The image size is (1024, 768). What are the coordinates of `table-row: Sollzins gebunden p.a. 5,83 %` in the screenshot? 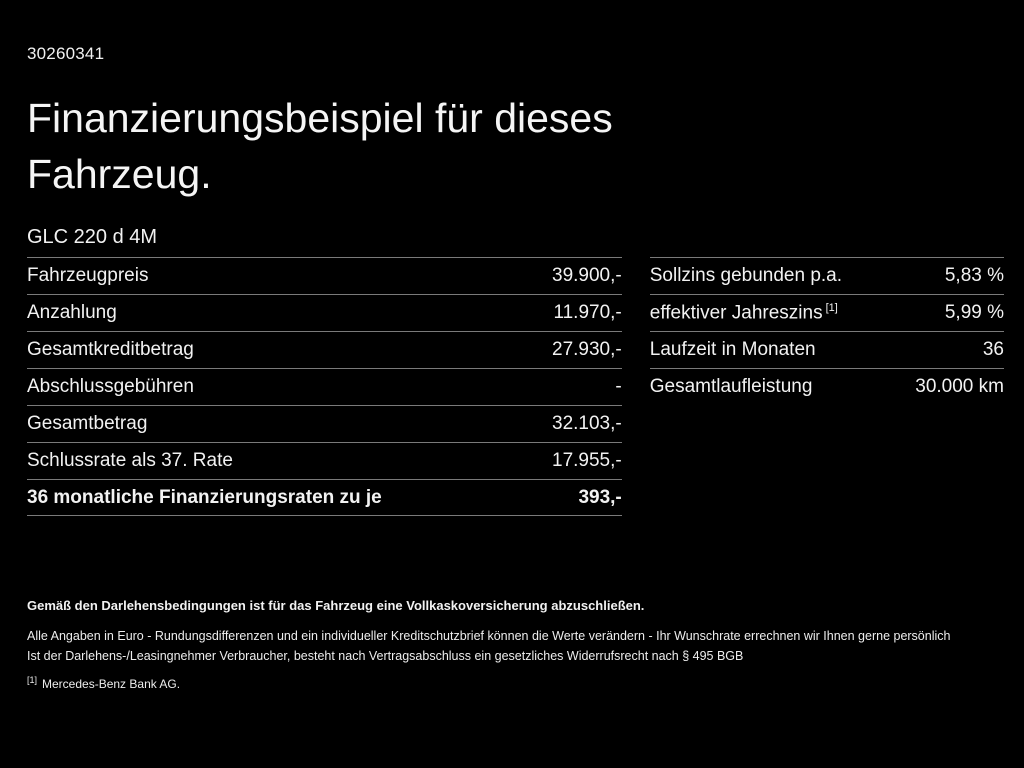 It's located at (826, 275).